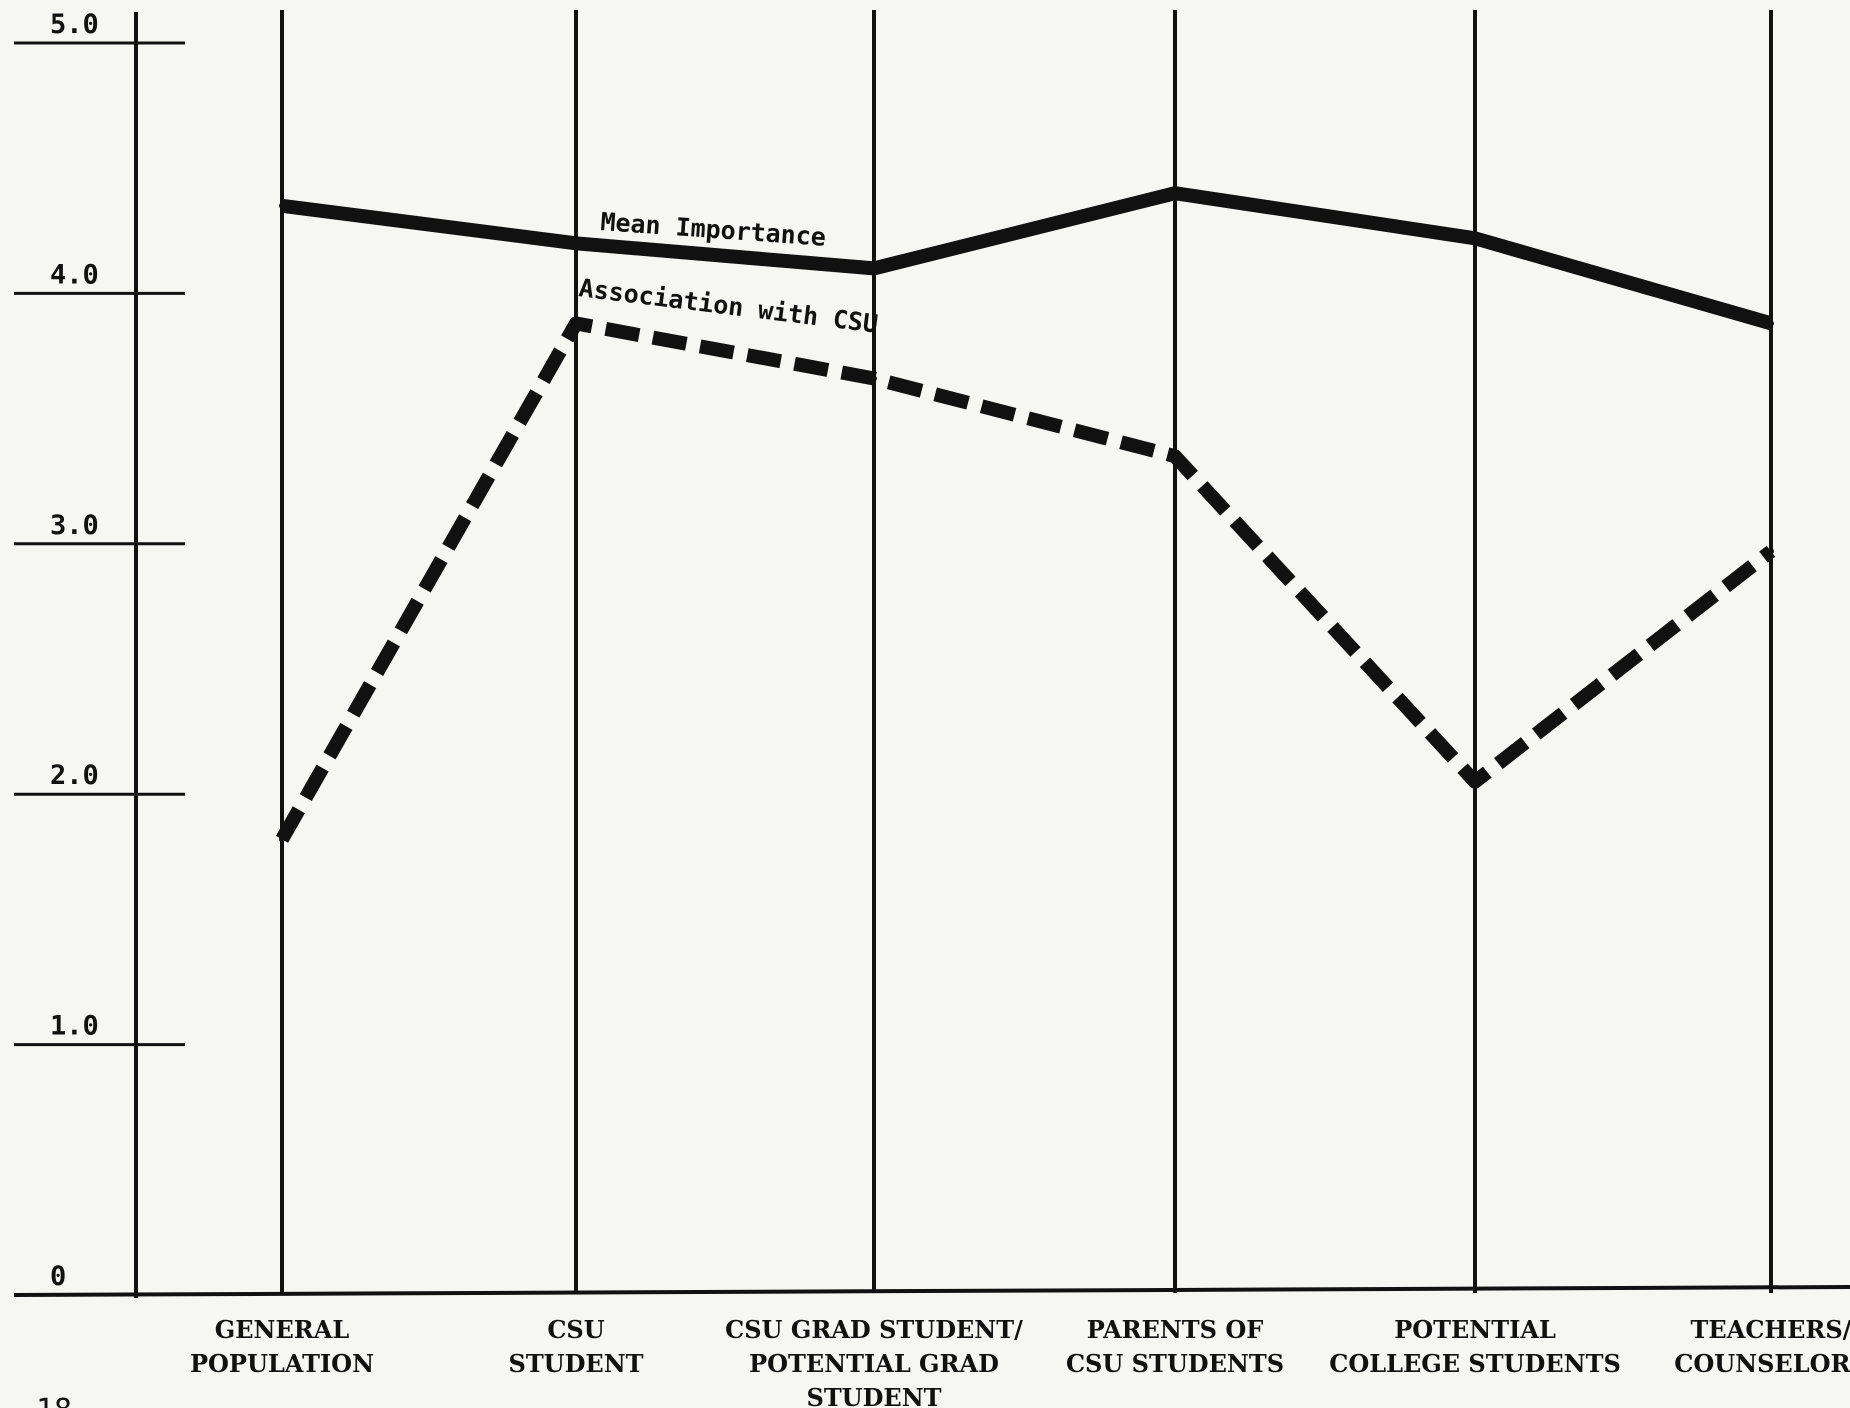 The width and height of the screenshot is (1850, 1408). I want to click on y-tick-label: 2.0, so click(74, 775).